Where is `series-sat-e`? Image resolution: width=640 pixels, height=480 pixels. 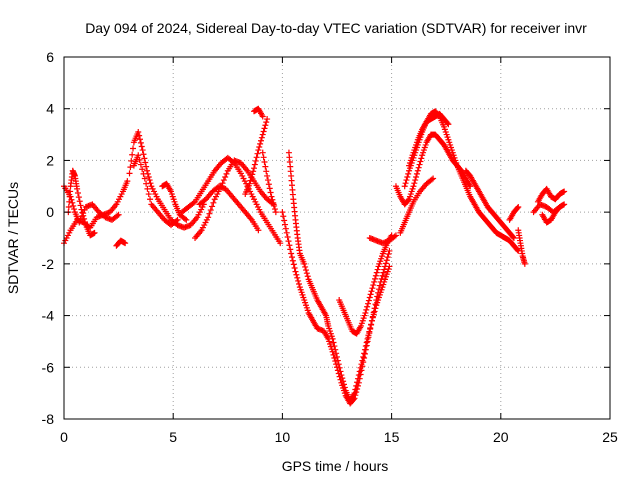 series-sat-e is located at coordinates (166, 179).